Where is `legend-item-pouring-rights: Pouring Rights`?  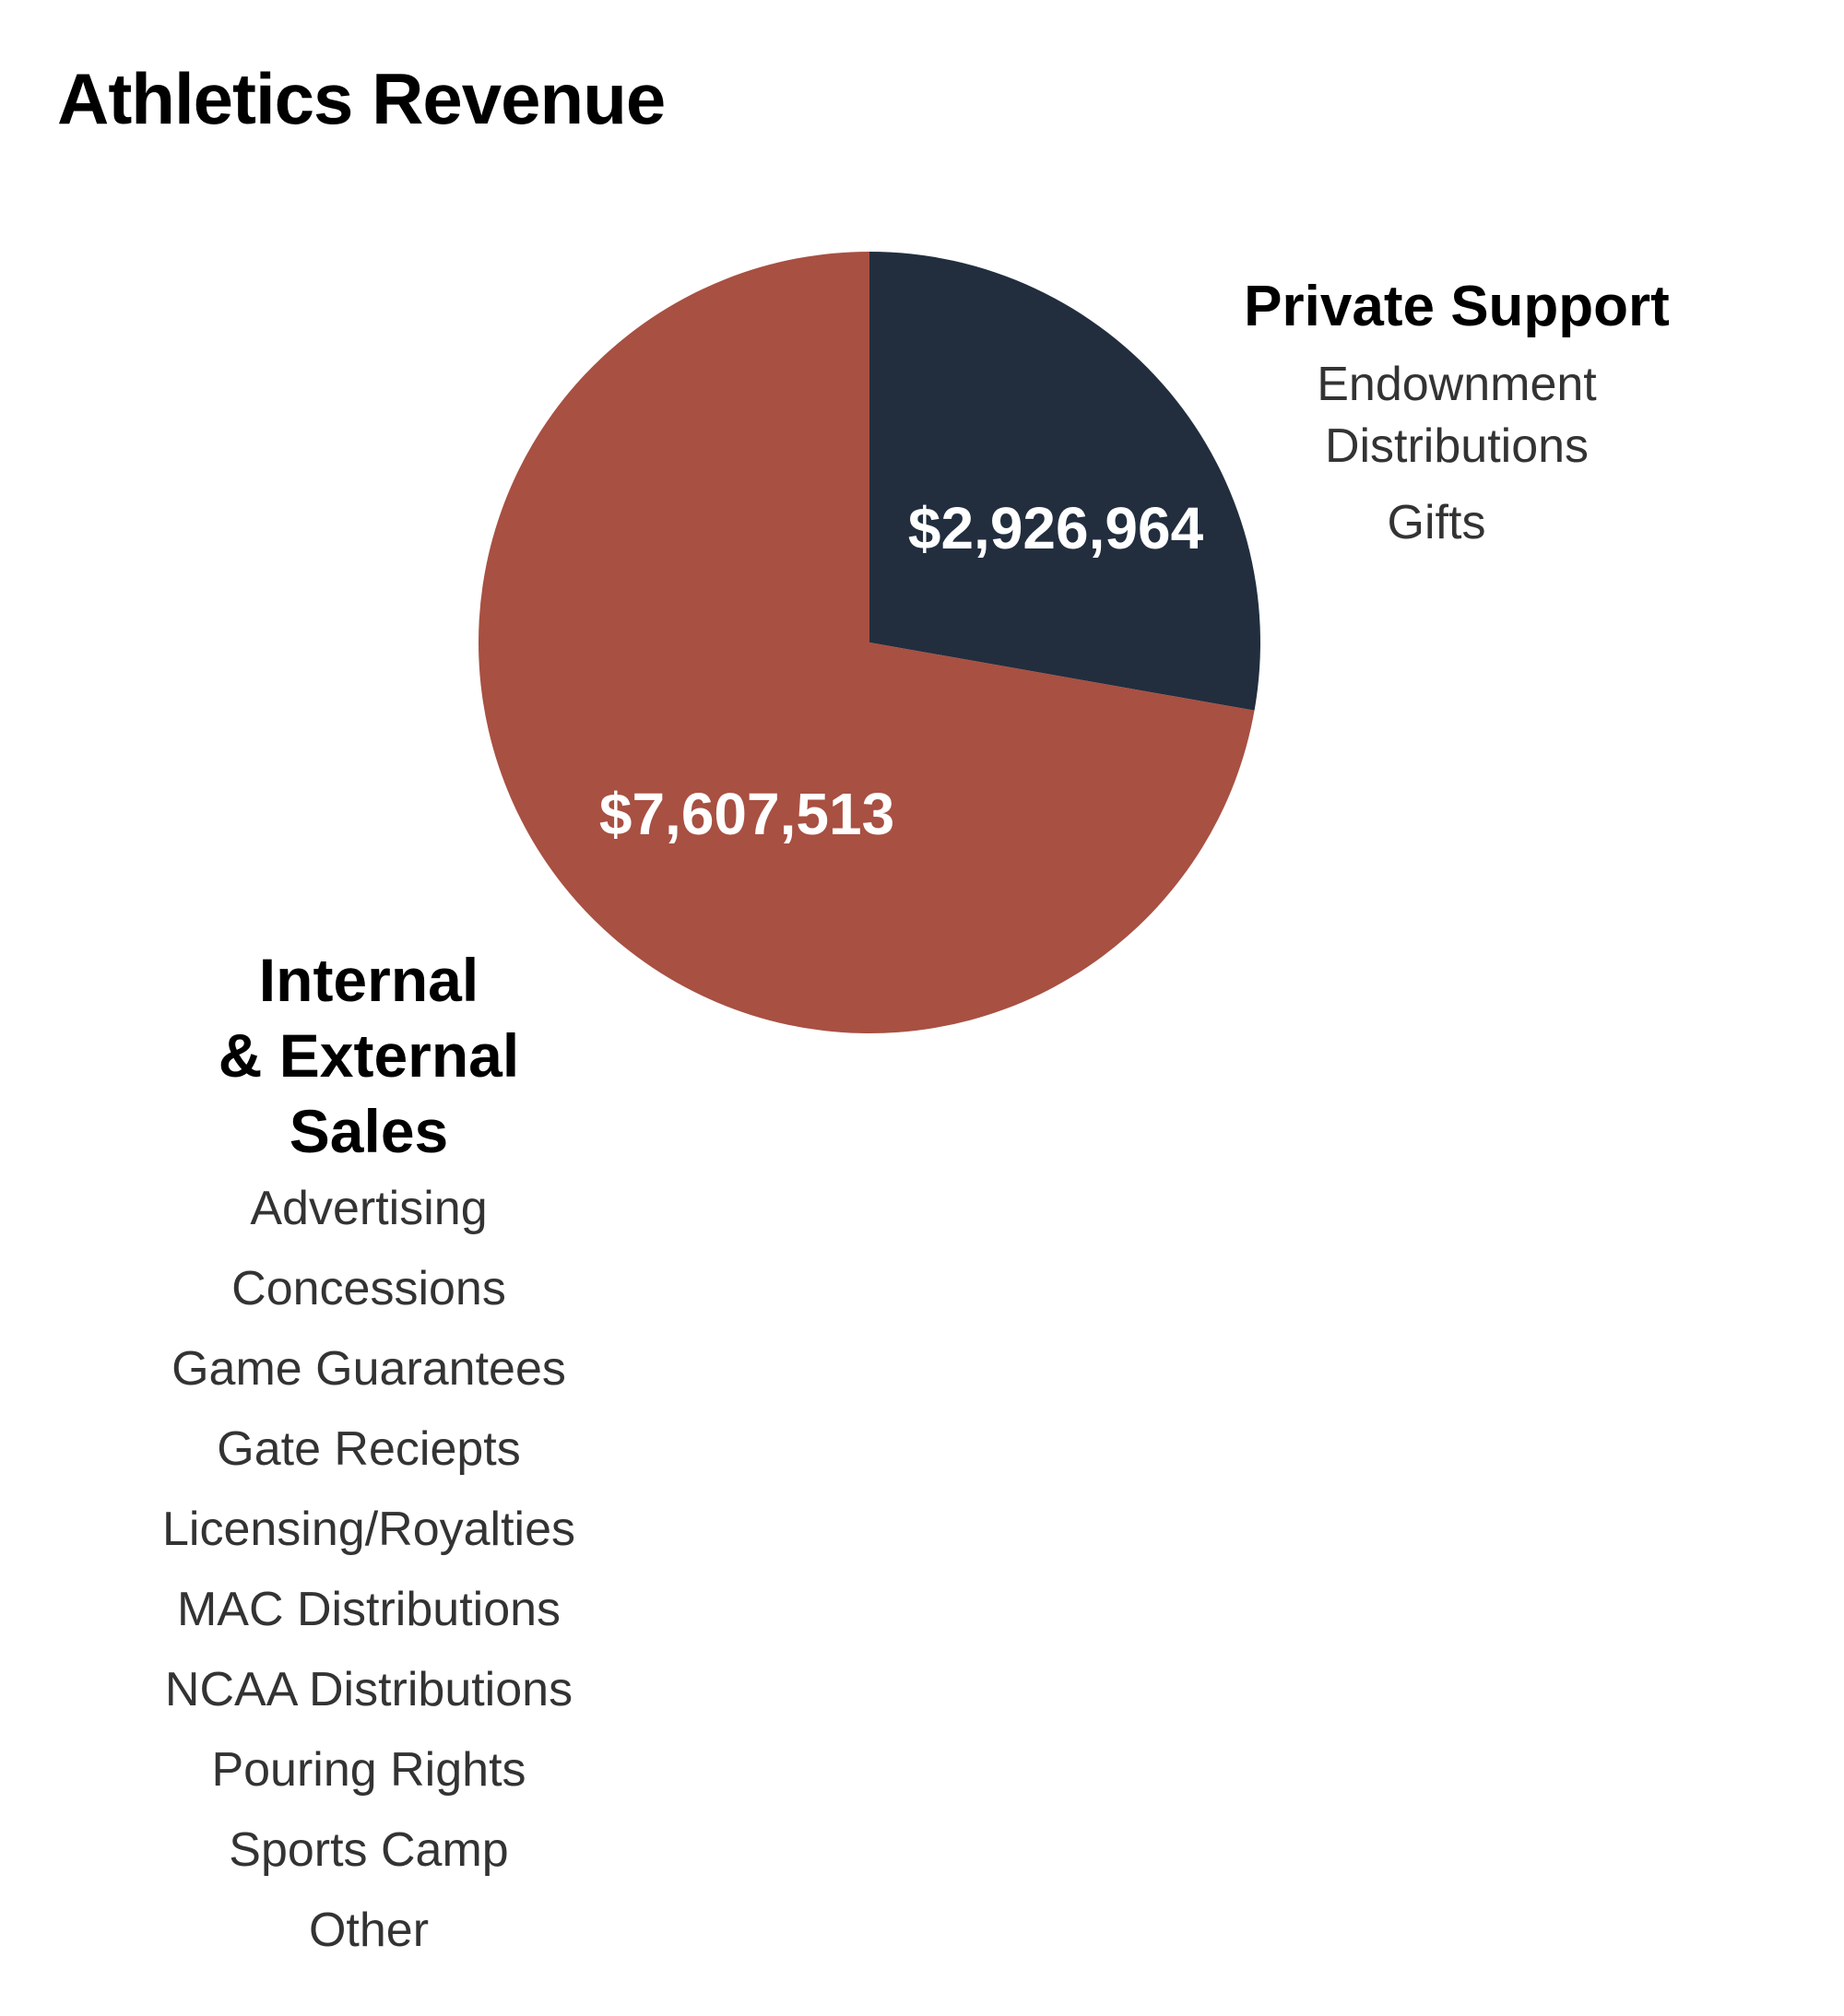 legend-item-pouring-rights: Pouring Rights is located at coordinates (369, 1770).